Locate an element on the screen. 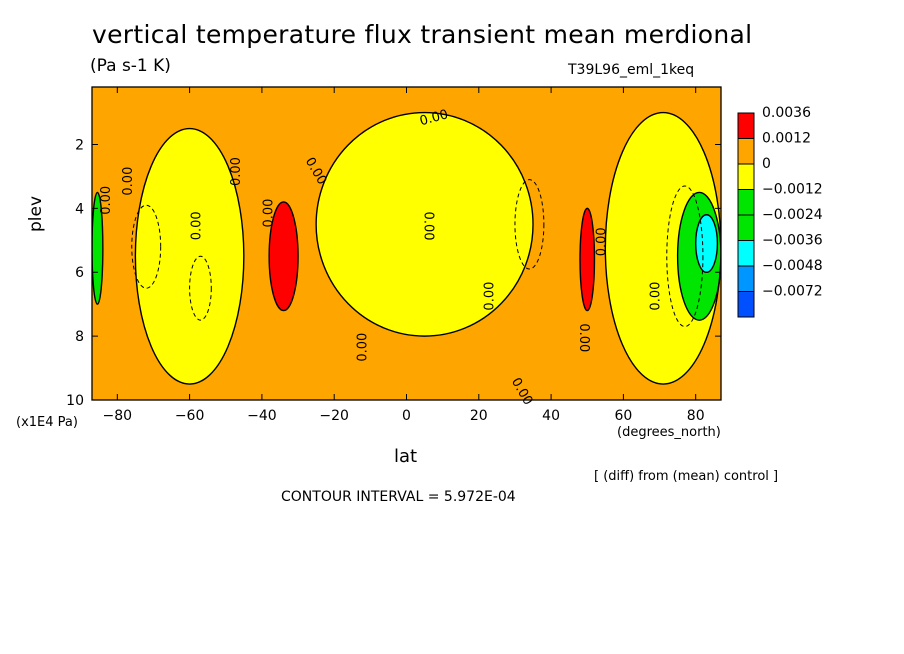 Image resolution: width=904 pixels, height=654 pixels. y-axis-unit: (x1E4 Pa) is located at coordinates (47, 422).